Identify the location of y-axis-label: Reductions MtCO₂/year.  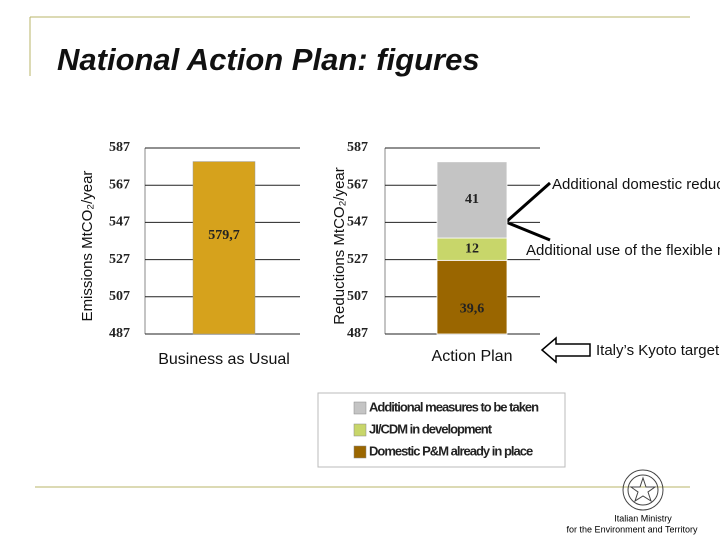
(339, 246).